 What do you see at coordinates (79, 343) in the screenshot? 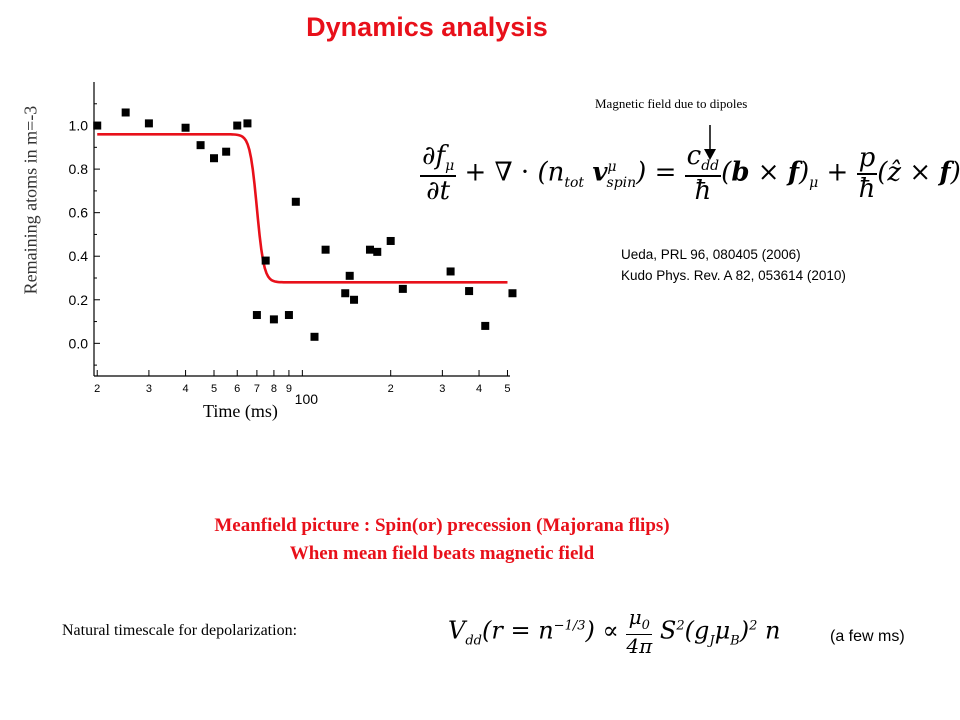
I see `y-tick-label: 0.0` at bounding box center [79, 343].